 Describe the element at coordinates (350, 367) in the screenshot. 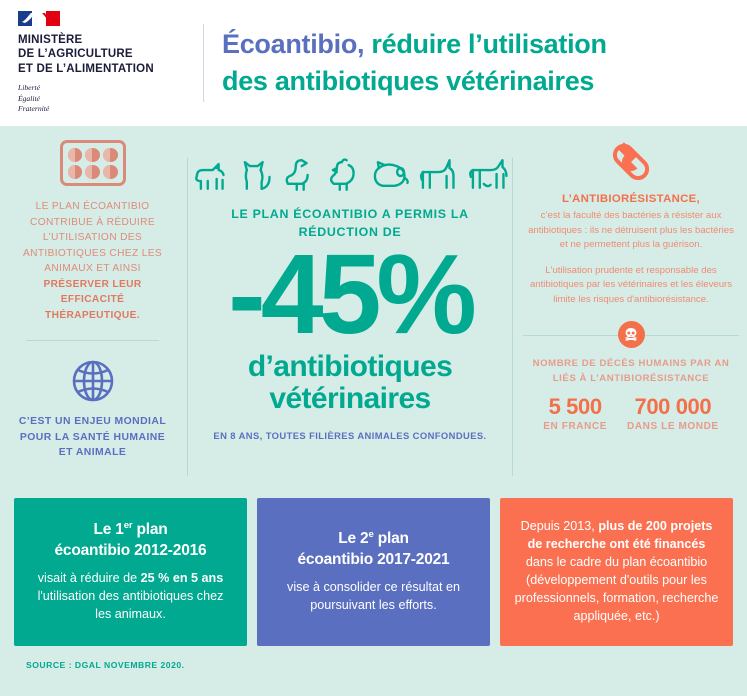

I see `big-subtitle-line-1: d’antibiotiques` at that location.